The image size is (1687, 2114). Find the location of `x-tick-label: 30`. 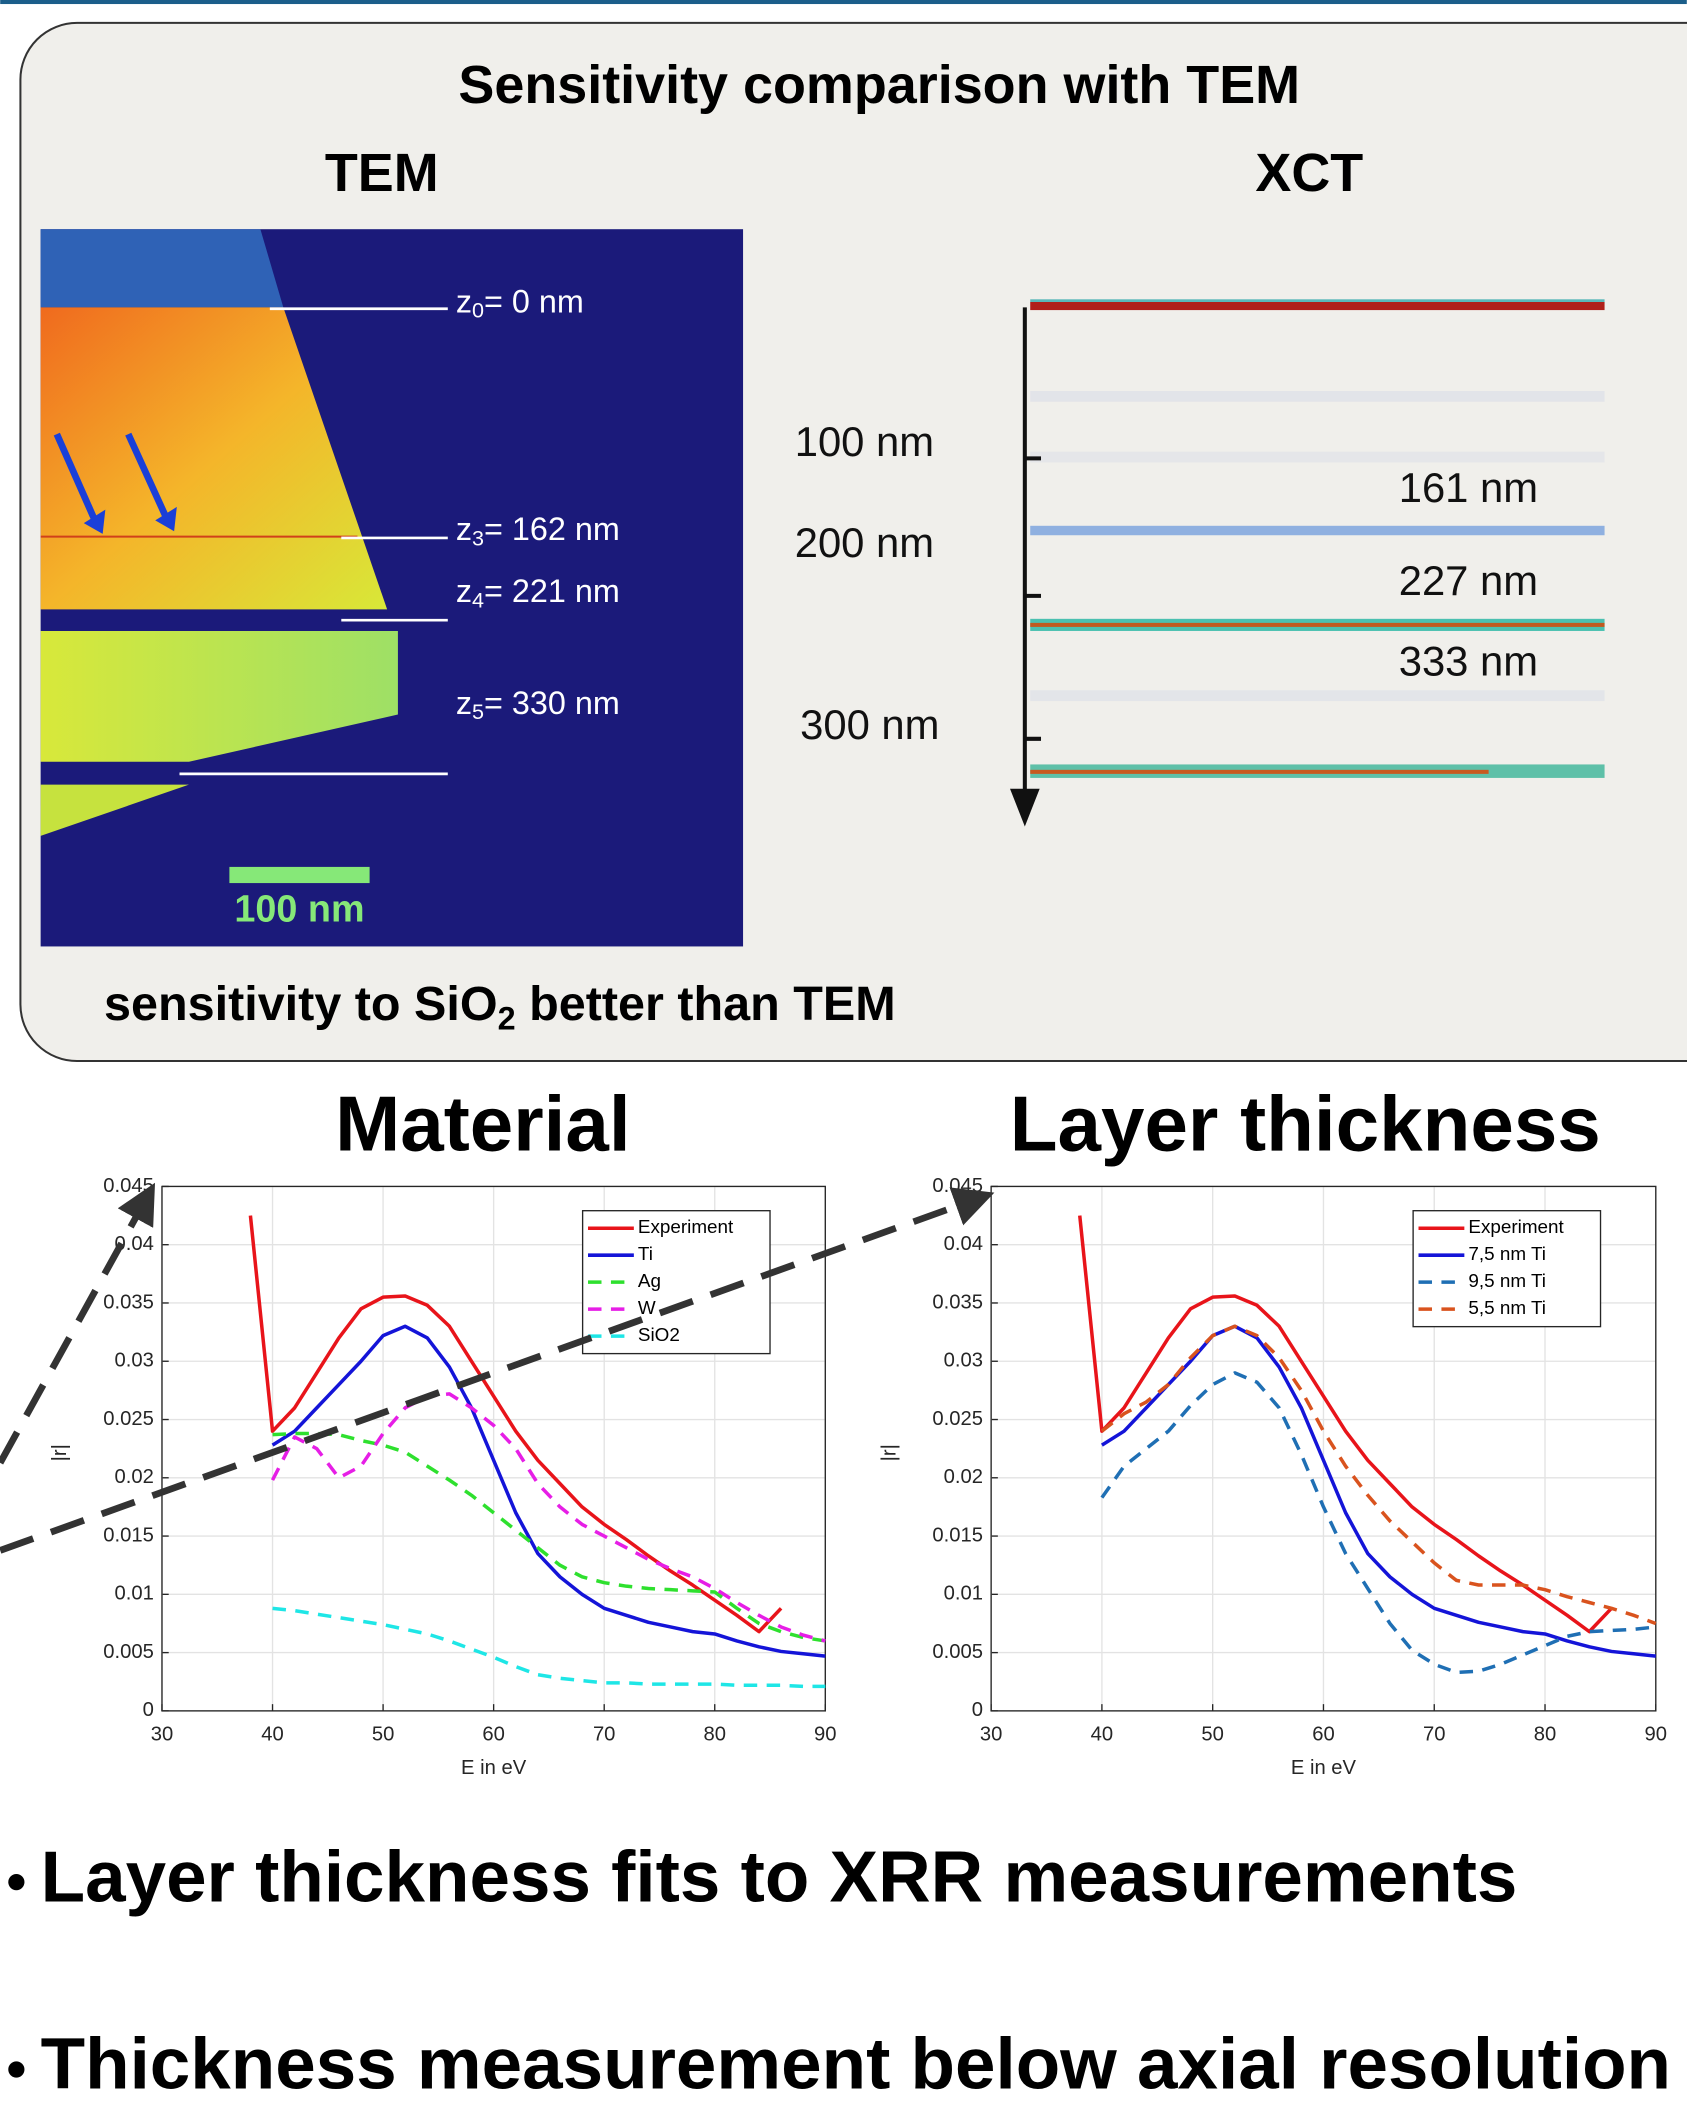

x-tick-label: 30 is located at coordinates (991, 1734).